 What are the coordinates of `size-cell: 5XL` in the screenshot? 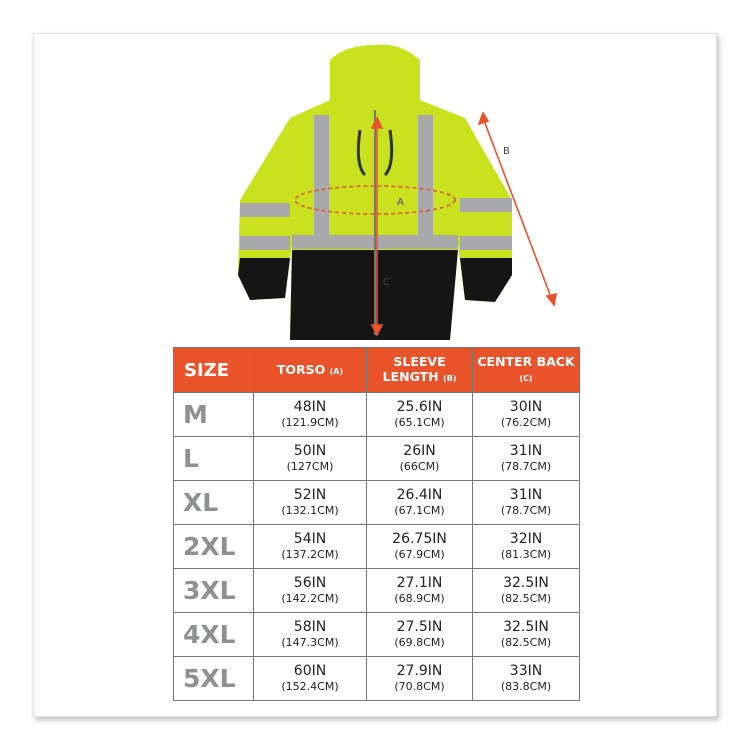 It's located at (213, 678).